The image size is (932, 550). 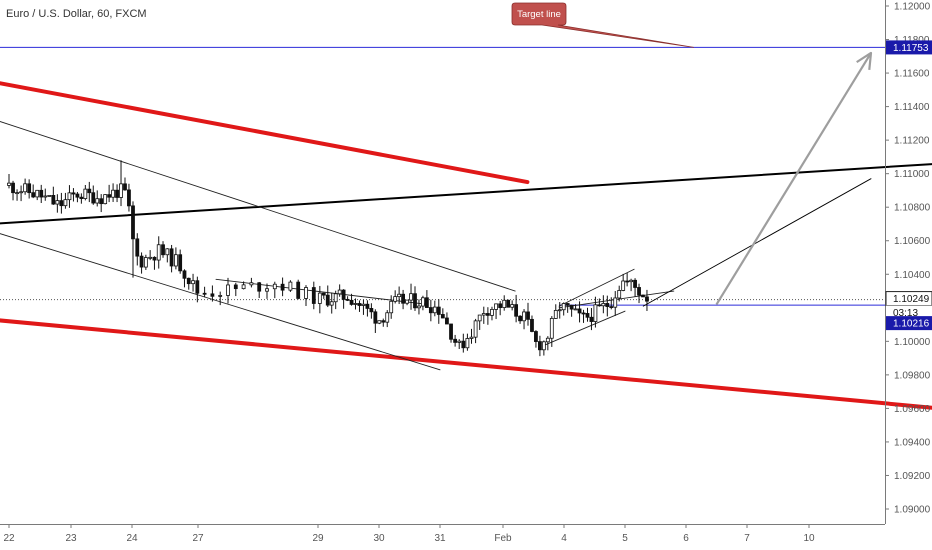 What do you see at coordinates (747, 538) in the screenshot?
I see `time-tick-label: 7` at bounding box center [747, 538].